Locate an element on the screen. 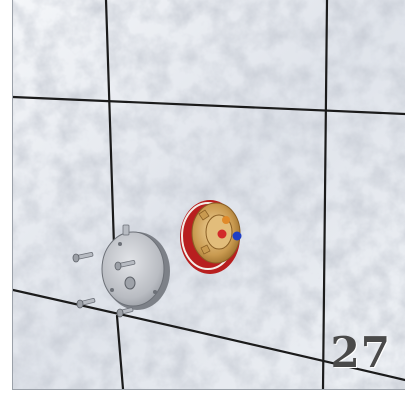 The height and width of the screenshot is (396, 414). cover-plate is located at coordinates (135, 270).